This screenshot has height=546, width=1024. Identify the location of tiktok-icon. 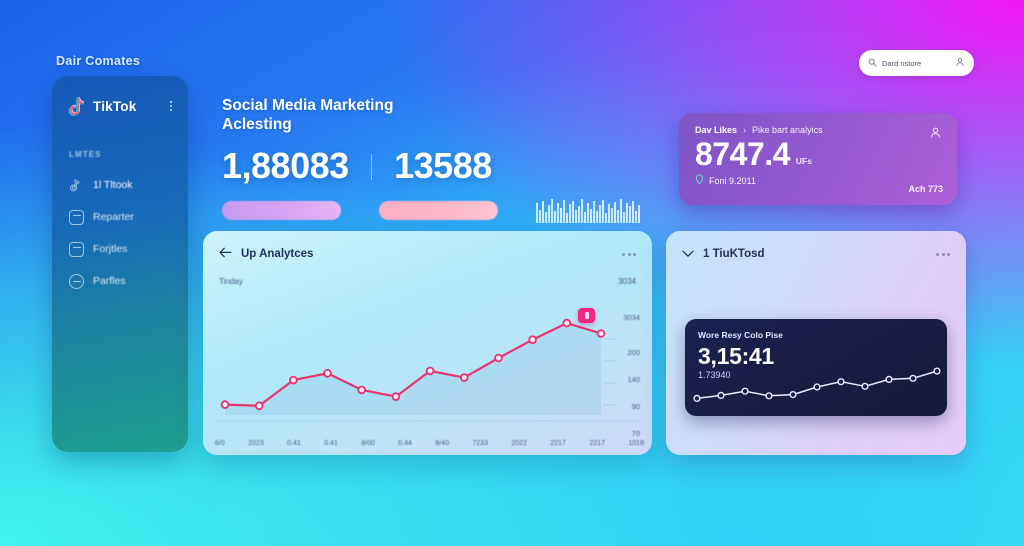
(76, 185).